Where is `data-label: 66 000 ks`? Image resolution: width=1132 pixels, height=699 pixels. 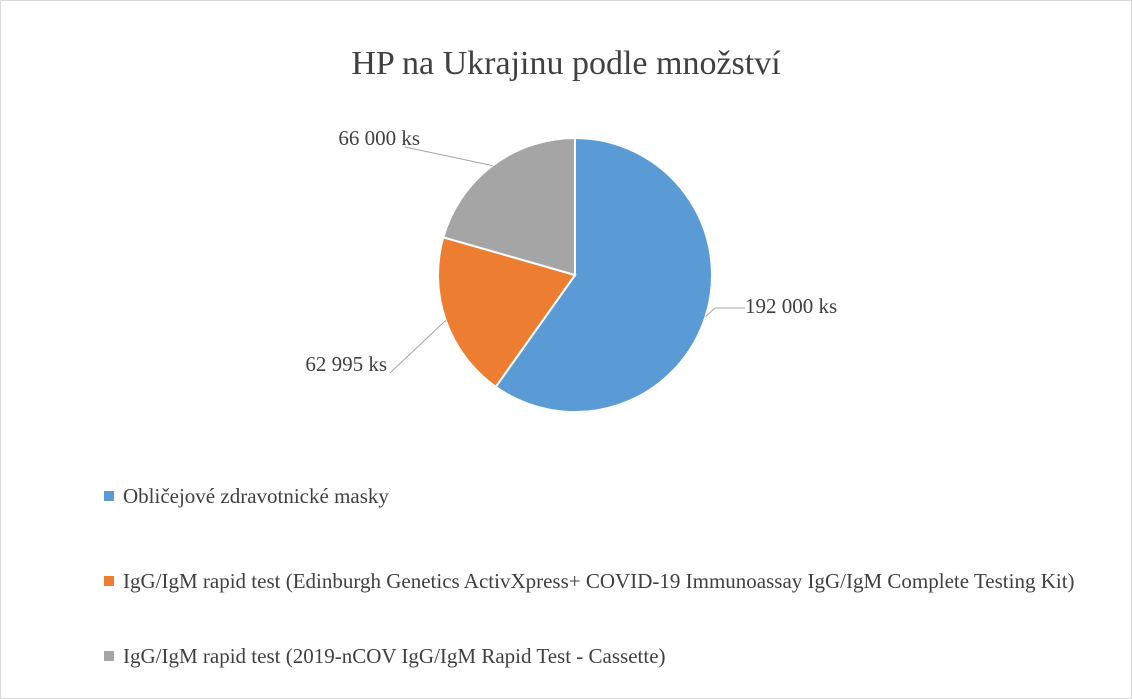
data-label: 66 000 ks is located at coordinates (379, 138).